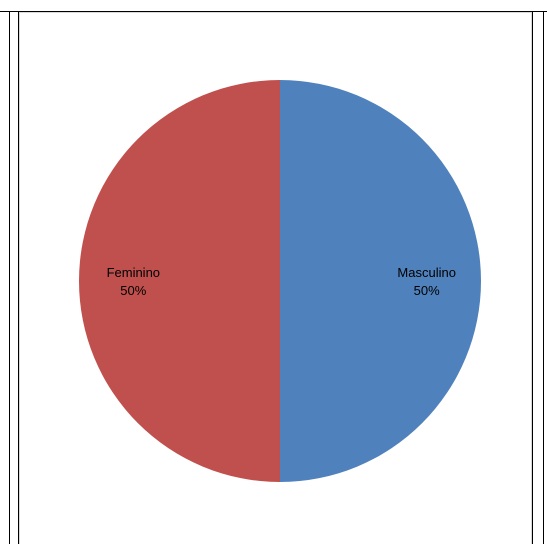 This screenshot has height=545, width=547. What do you see at coordinates (9, 277) in the screenshot?
I see `table-left-outer-border` at bounding box center [9, 277].